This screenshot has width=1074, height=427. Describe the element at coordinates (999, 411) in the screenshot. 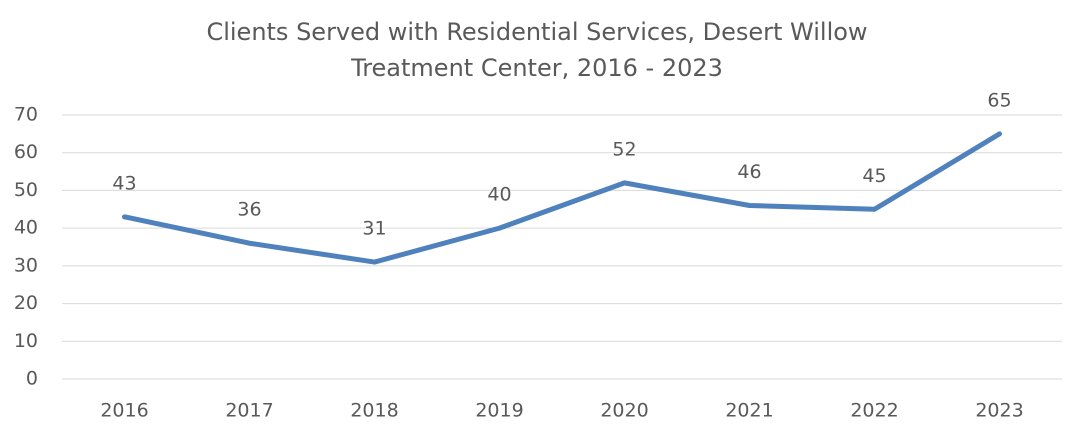

I see `x-tick-label: 2023` at that location.